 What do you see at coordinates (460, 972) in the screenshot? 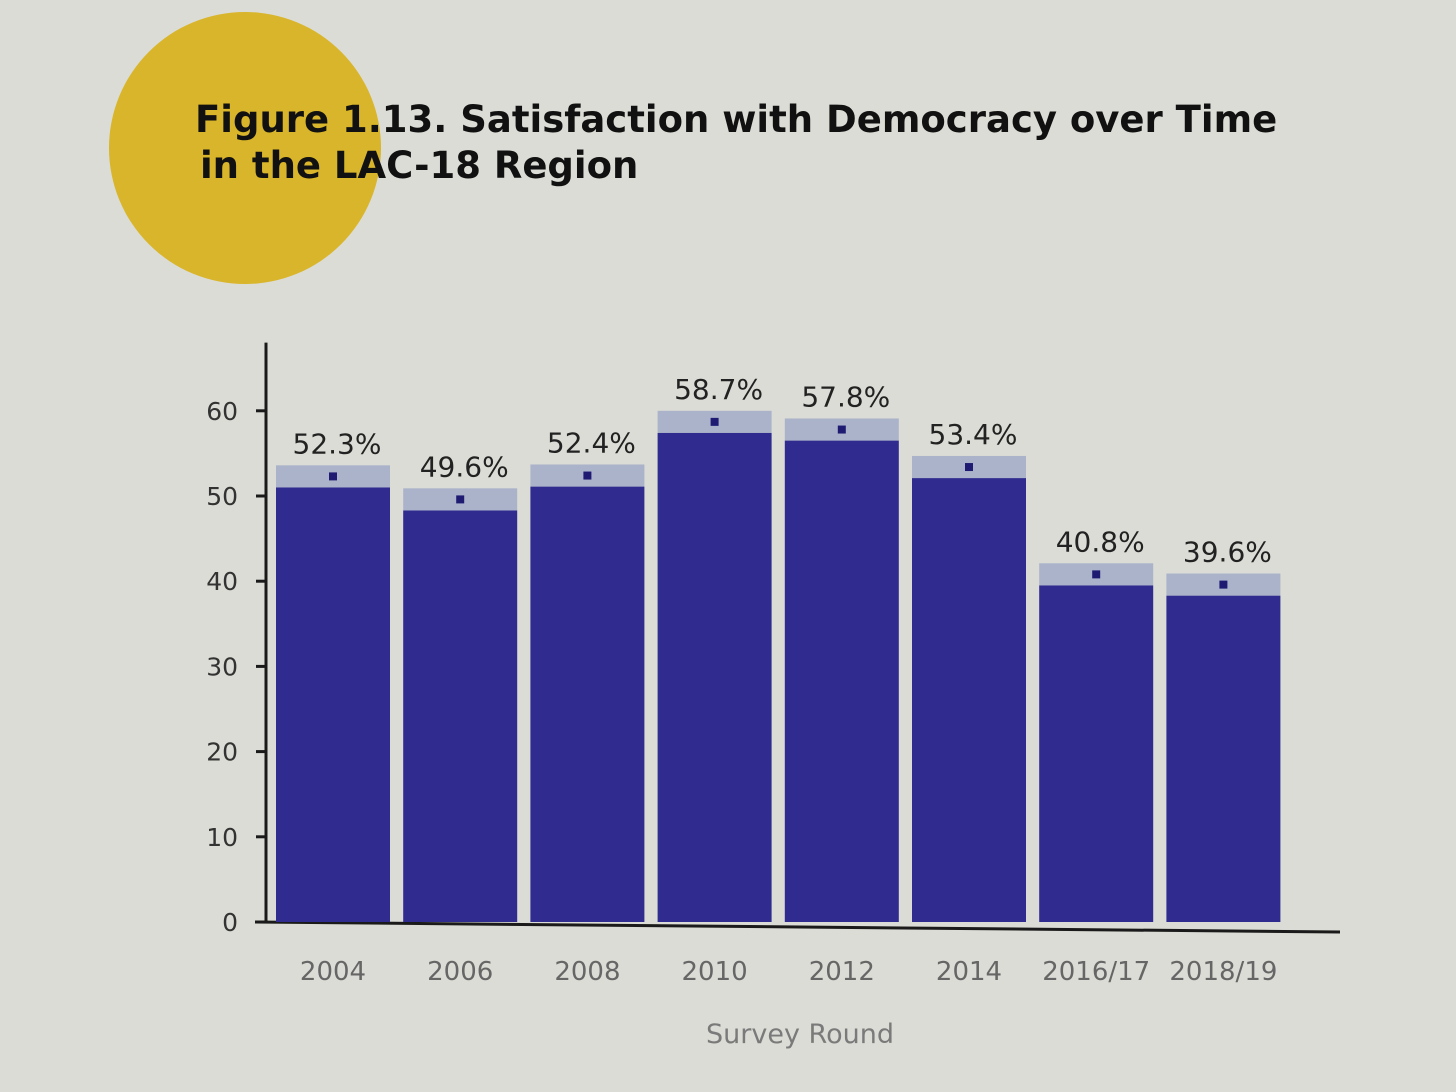
I see `x-tick-label: 2006` at bounding box center [460, 972].